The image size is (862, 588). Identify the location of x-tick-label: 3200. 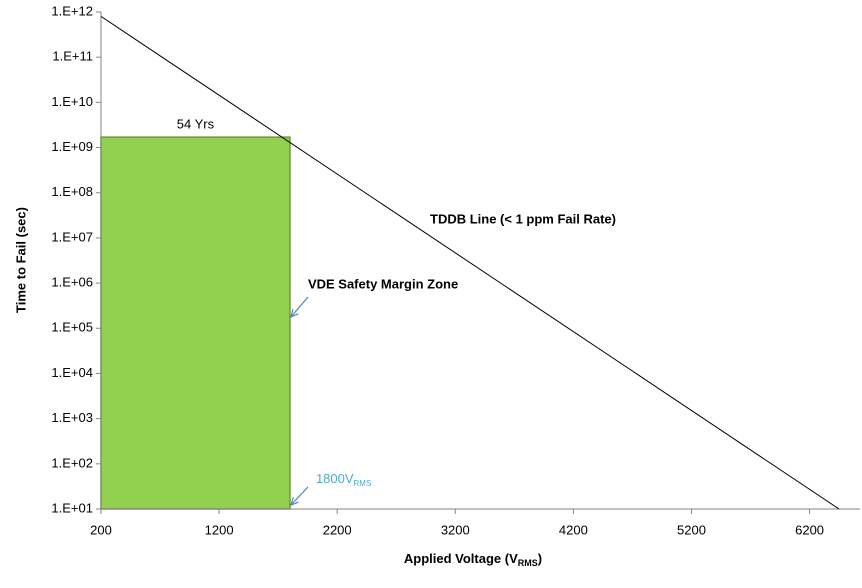
(455, 529).